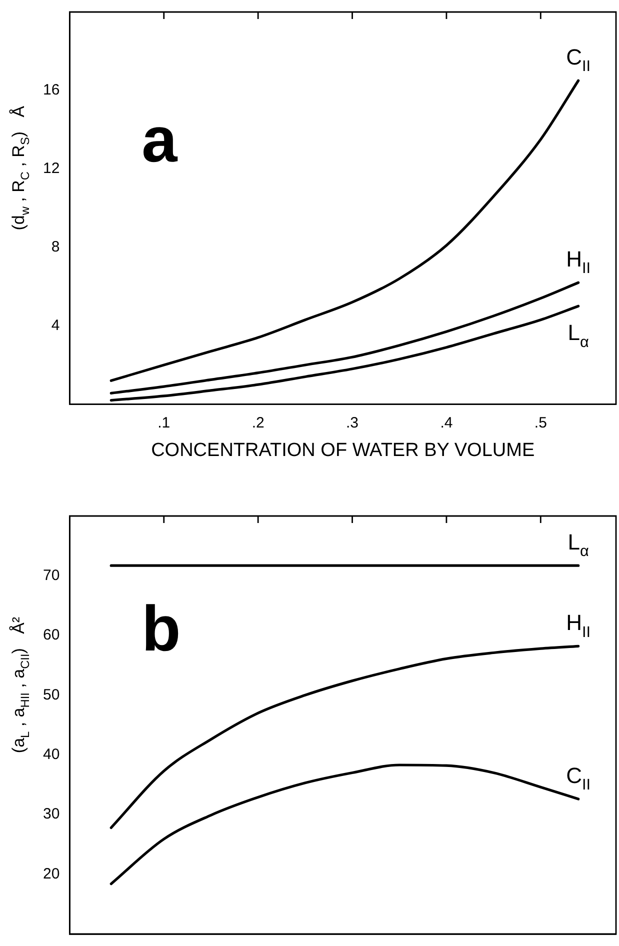 This screenshot has width=619, height=946. What do you see at coordinates (20, 167) in the screenshot?
I see `y-axis-title: (dw , RC , RS) Å` at bounding box center [20, 167].